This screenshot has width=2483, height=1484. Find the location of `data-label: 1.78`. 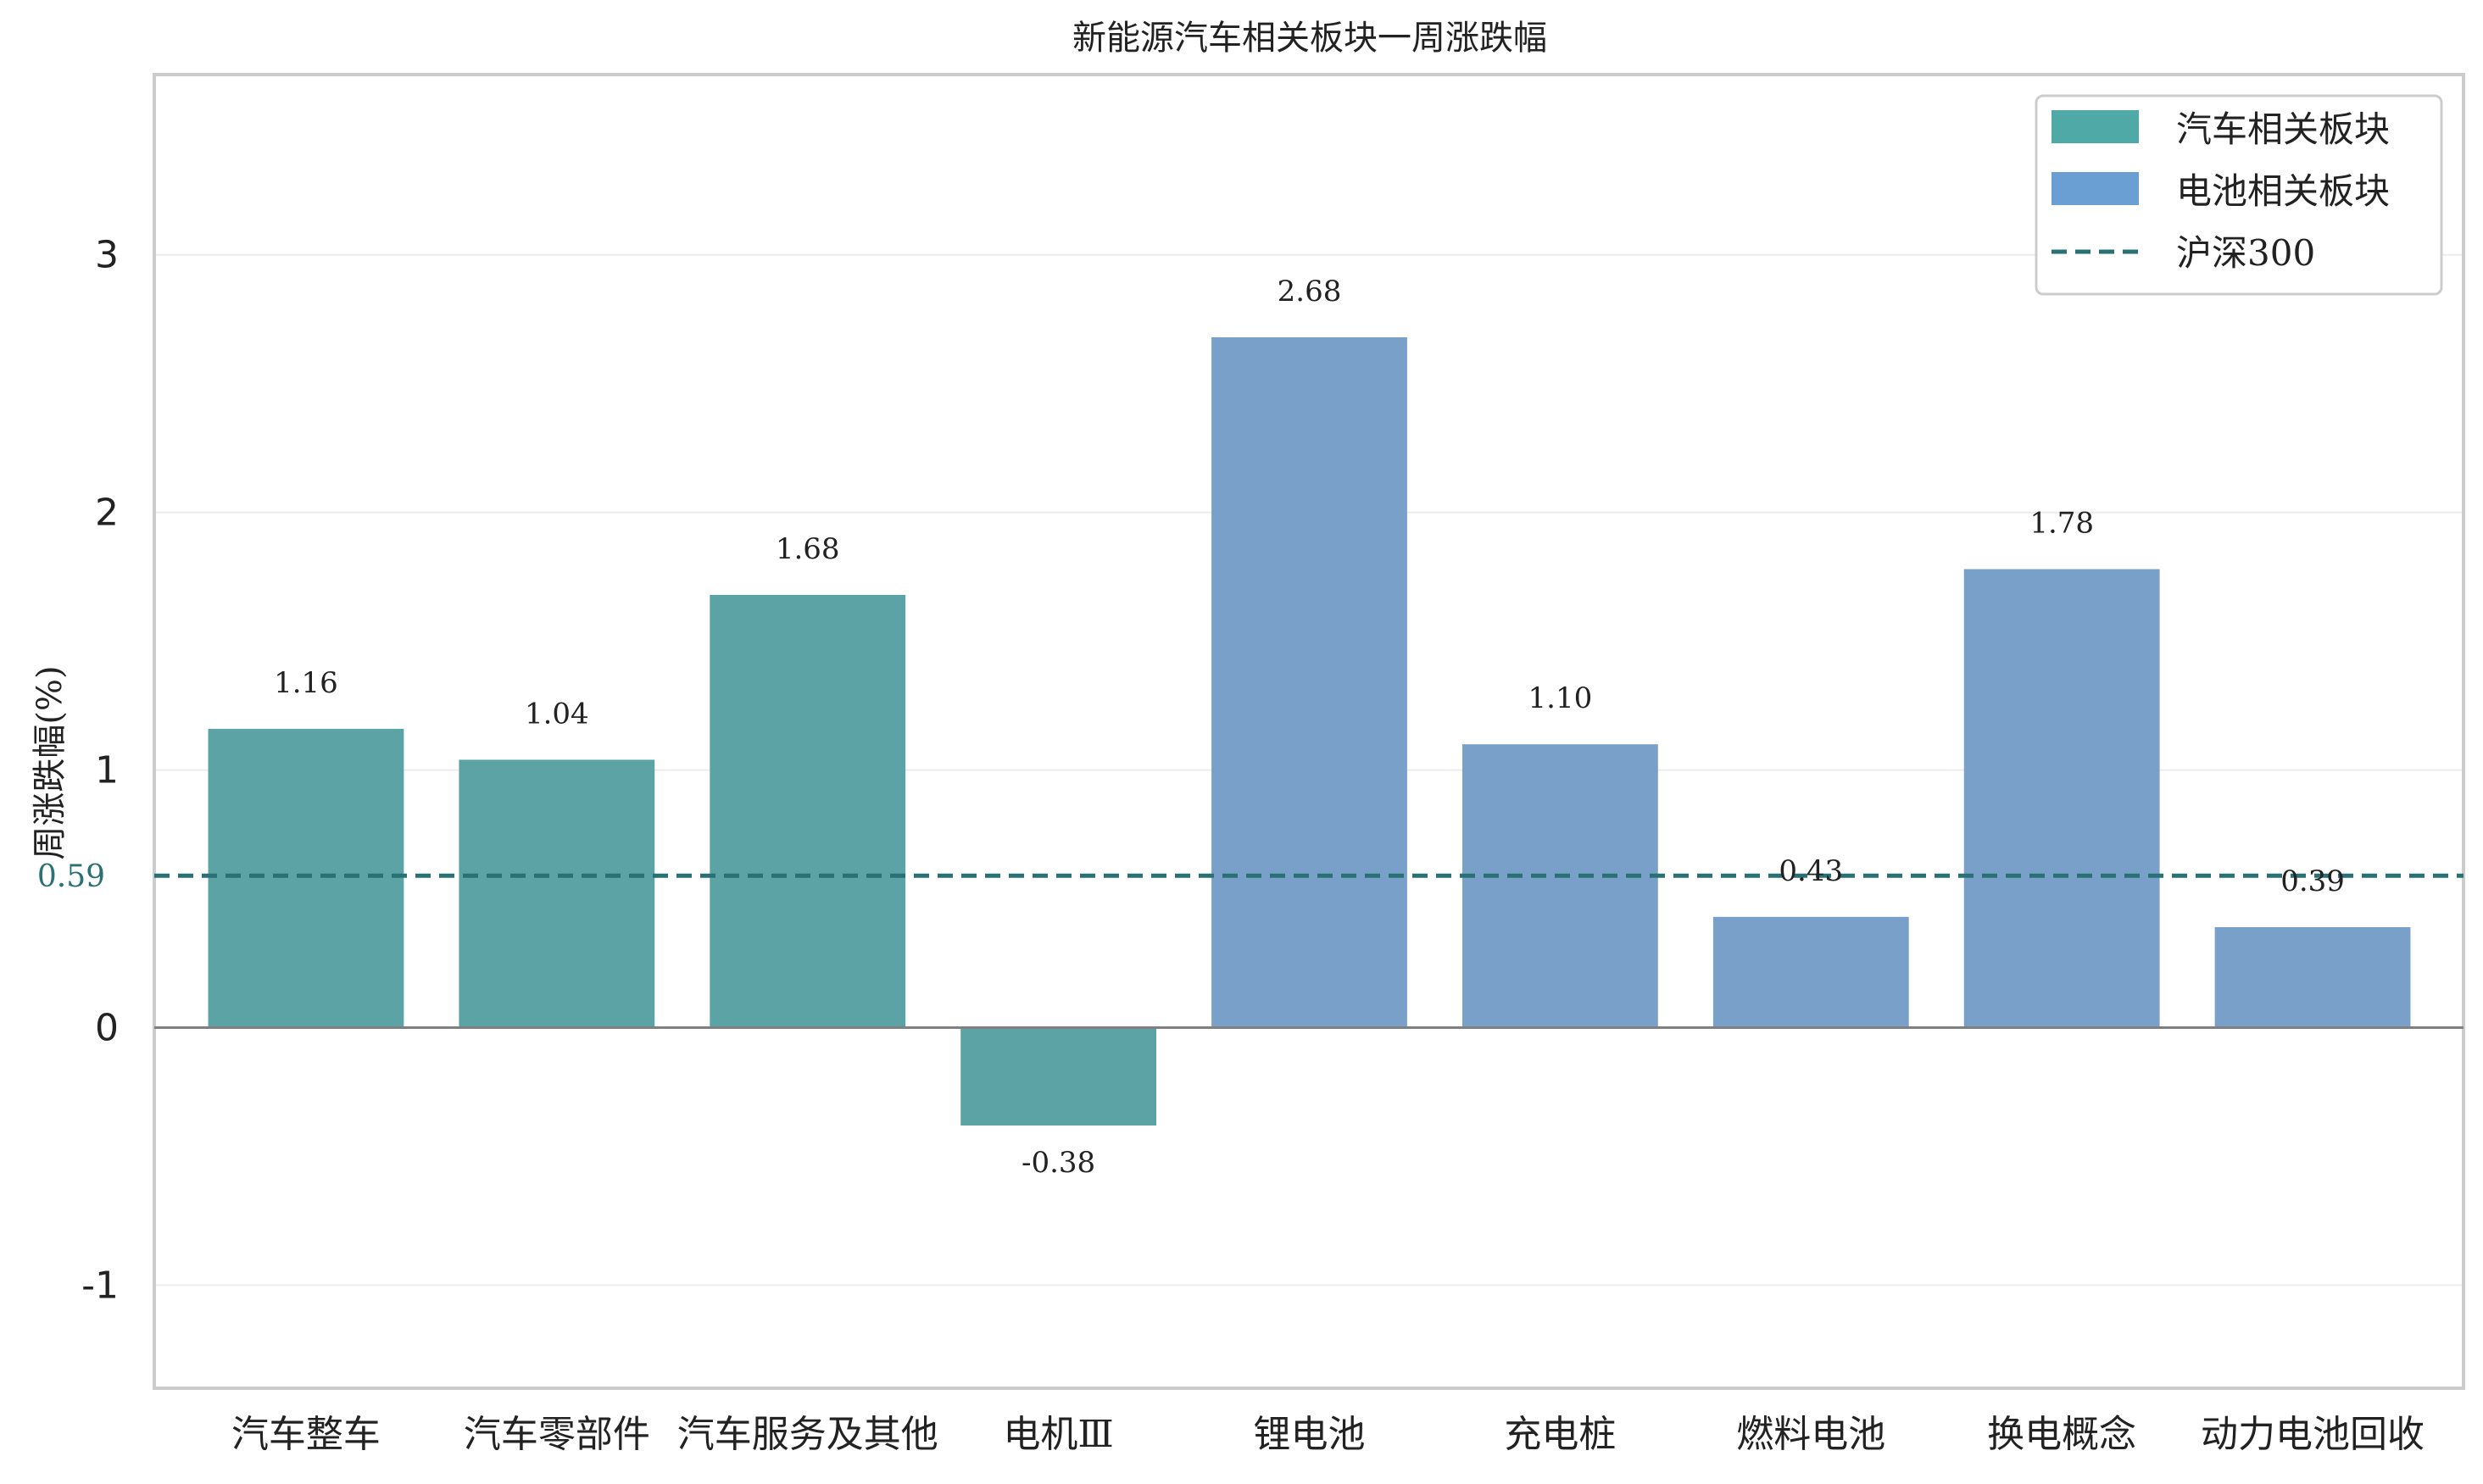

data-label: 1.78 is located at coordinates (2061, 524).